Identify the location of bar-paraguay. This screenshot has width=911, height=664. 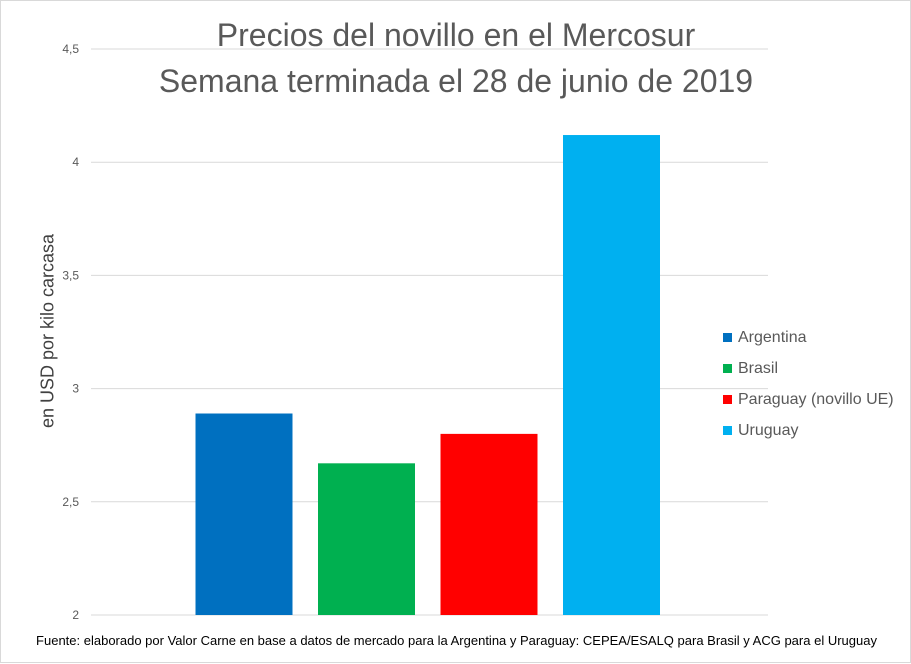
(489, 524).